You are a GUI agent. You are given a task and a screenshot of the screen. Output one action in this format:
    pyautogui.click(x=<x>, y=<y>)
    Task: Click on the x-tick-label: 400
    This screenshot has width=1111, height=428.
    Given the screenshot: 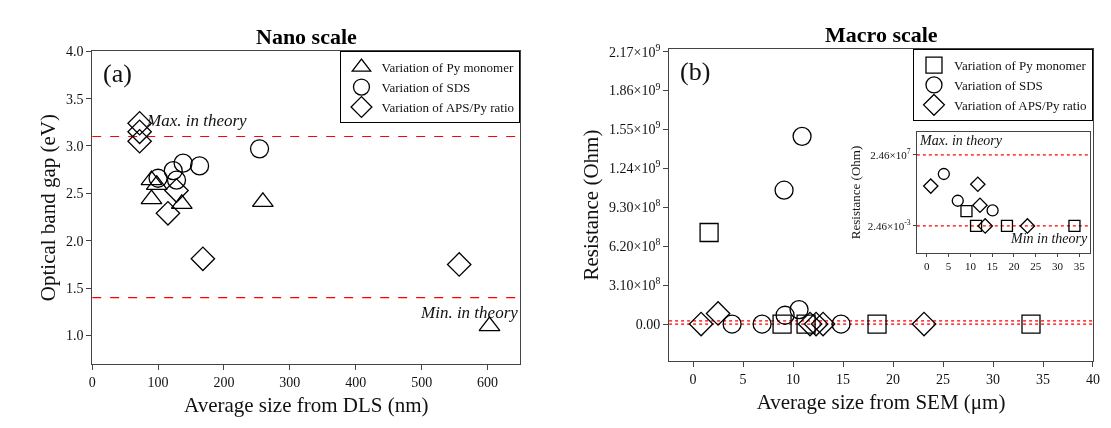 What is the action you would take?
    pyautogui.click(x=356, y=382)
    